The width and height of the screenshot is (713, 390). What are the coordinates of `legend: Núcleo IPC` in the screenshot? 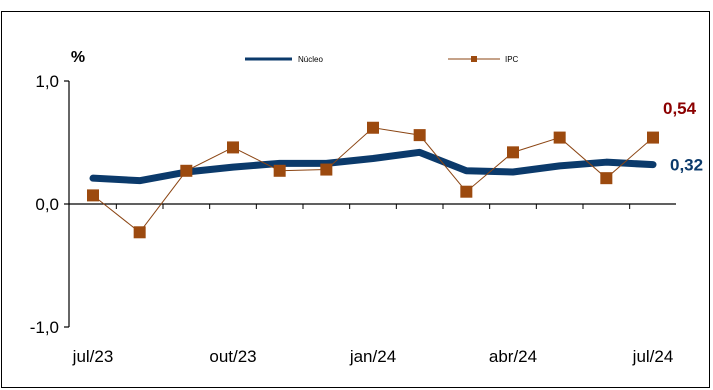 It's located at (382, 59).